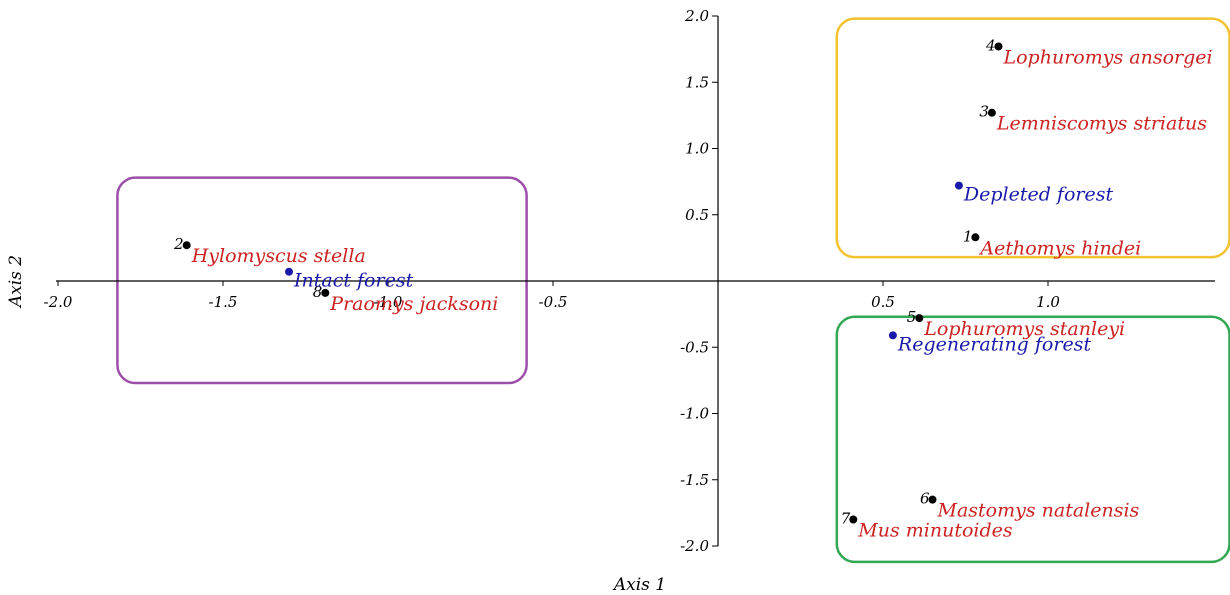 The height and width of the screenshot is (595, 1230). I want to click on species-label: Aethomys hindei, so click(1059, 248).